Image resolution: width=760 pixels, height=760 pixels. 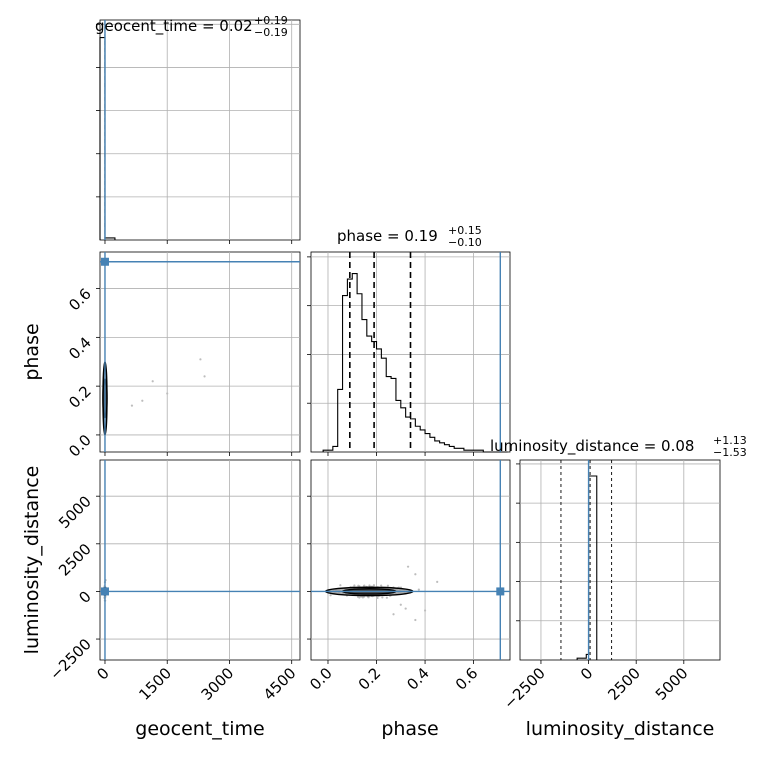 What do you see at coordinates (280, 684) in the screenshot?
I see `x-tick-label-p20-3: 4500` at bounding box center [280, 684].